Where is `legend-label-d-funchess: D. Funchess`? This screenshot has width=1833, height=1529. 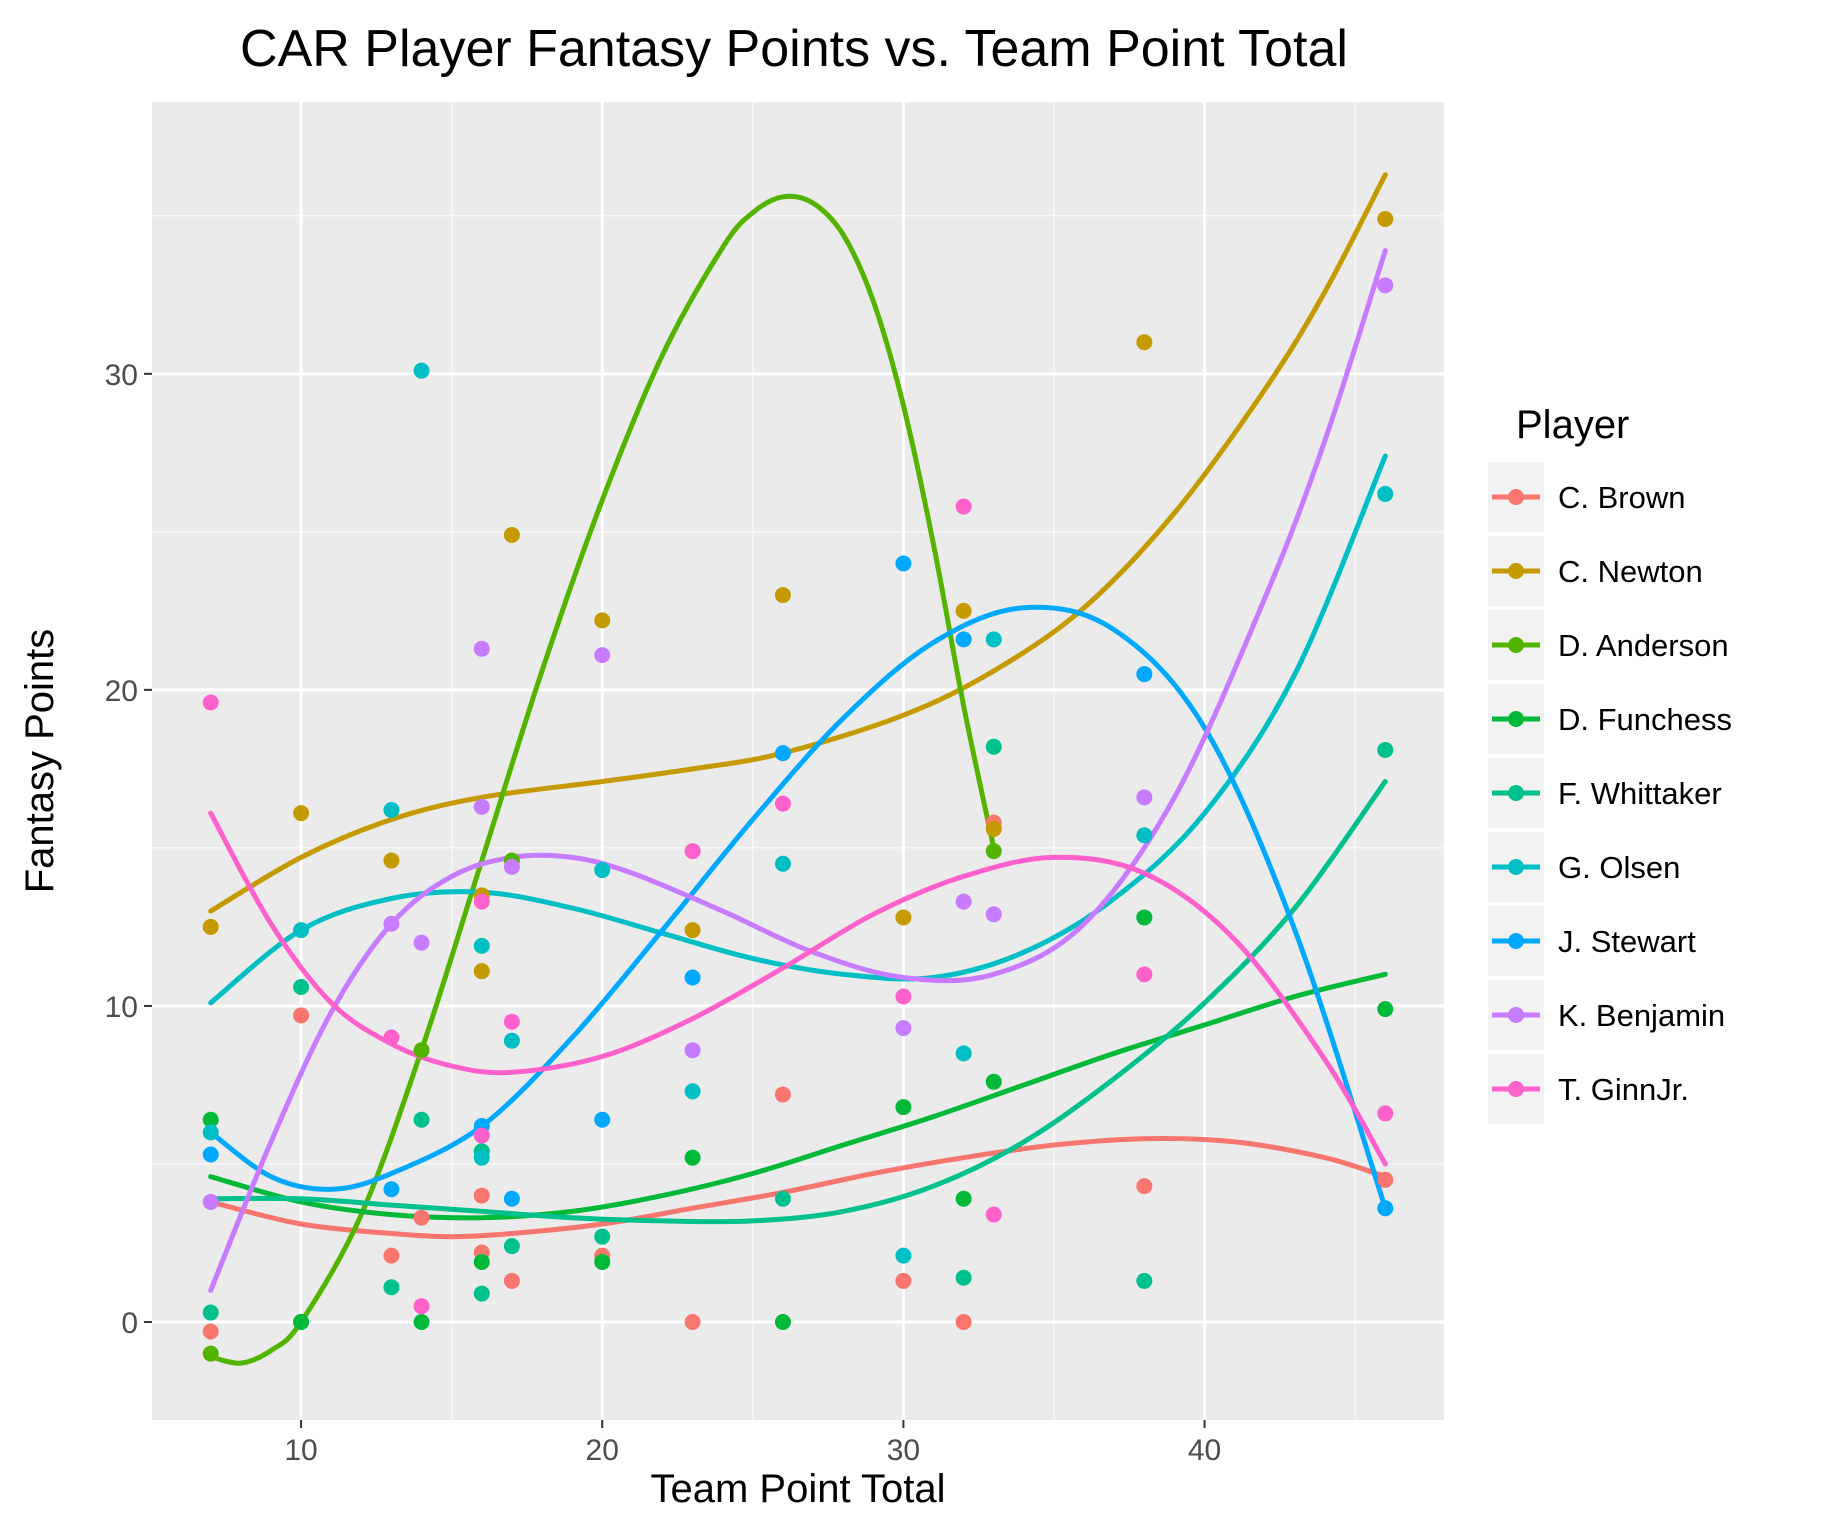
legend-label-d-funchess: D. Funchess is located at coordinates (1645, 719).